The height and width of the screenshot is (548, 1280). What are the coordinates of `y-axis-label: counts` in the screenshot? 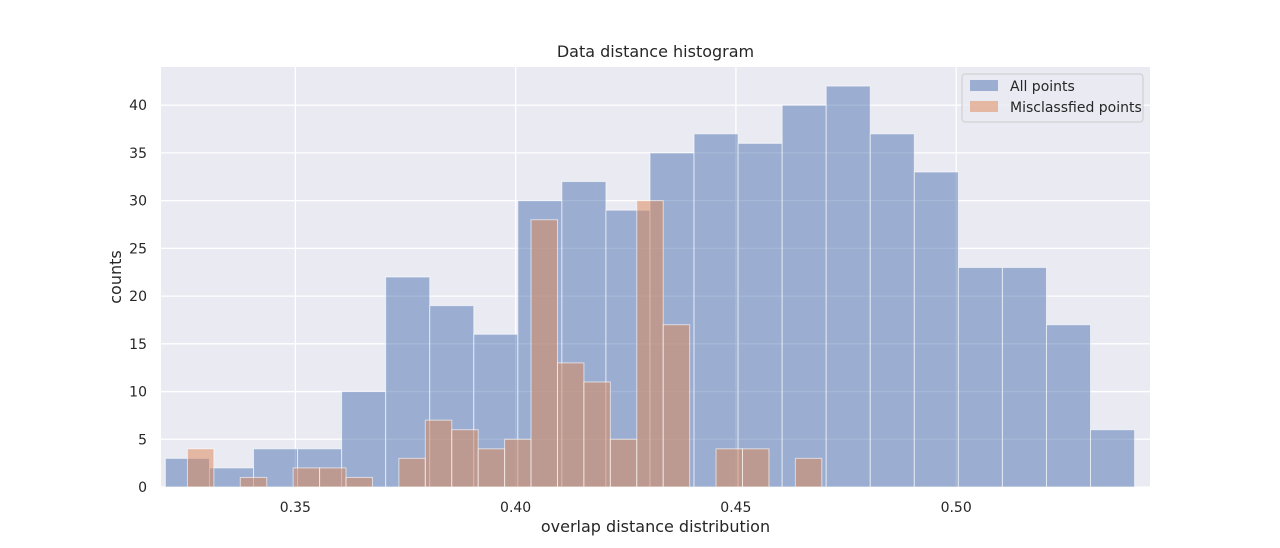 It's located at (115, 276).